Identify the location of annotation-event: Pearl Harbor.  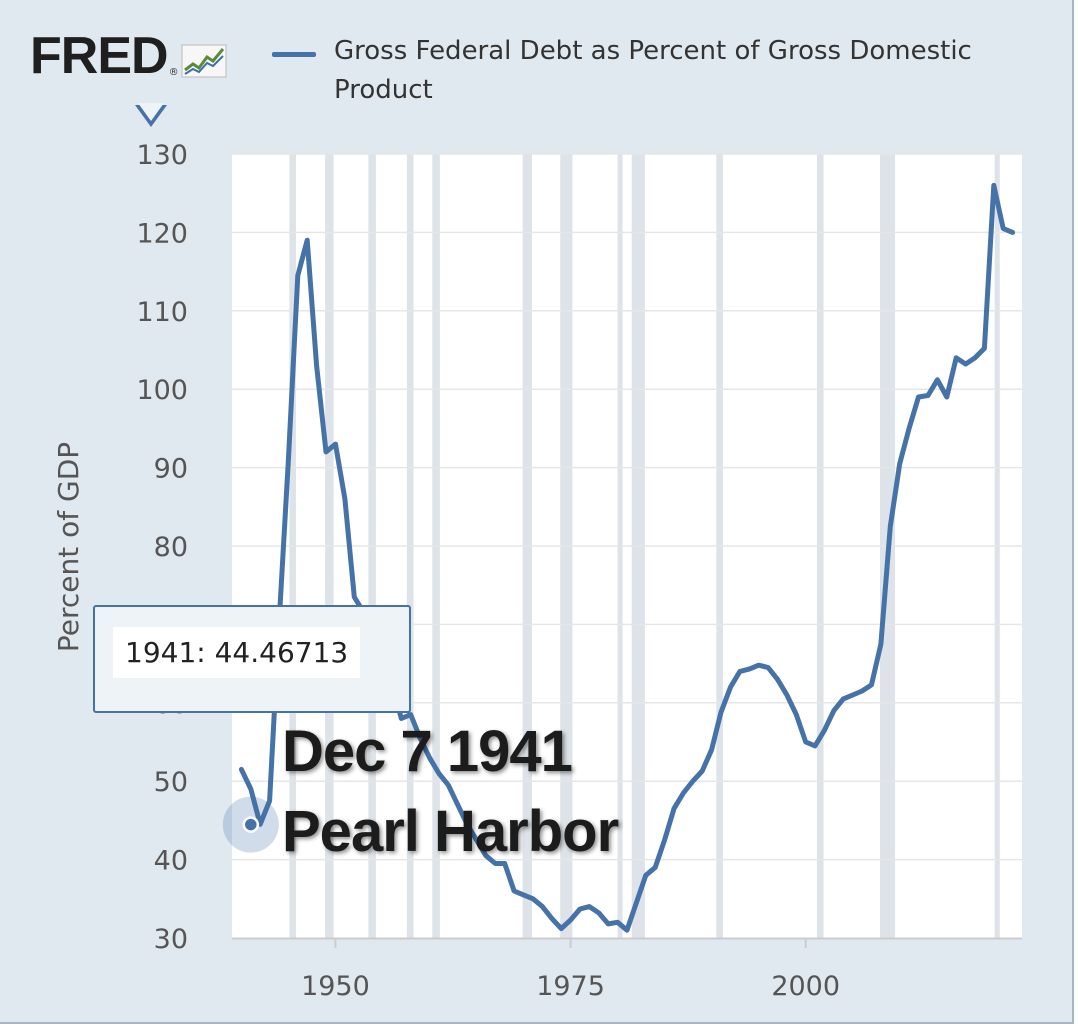
(450, 831).